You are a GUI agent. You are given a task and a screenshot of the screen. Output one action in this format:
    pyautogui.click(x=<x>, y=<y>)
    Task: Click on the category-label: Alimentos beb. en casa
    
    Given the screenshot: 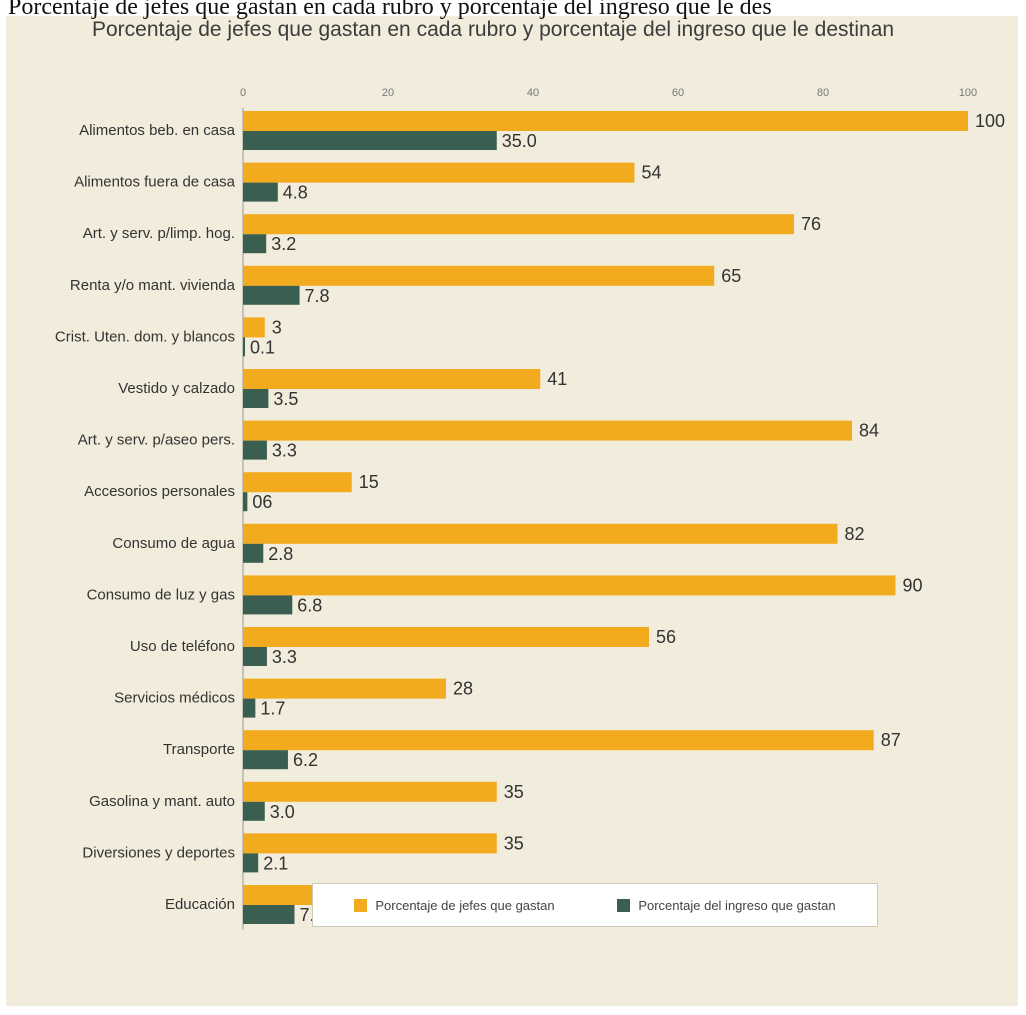 What is the action you would take?
    pyautogui.click(x=157, y=130)
    